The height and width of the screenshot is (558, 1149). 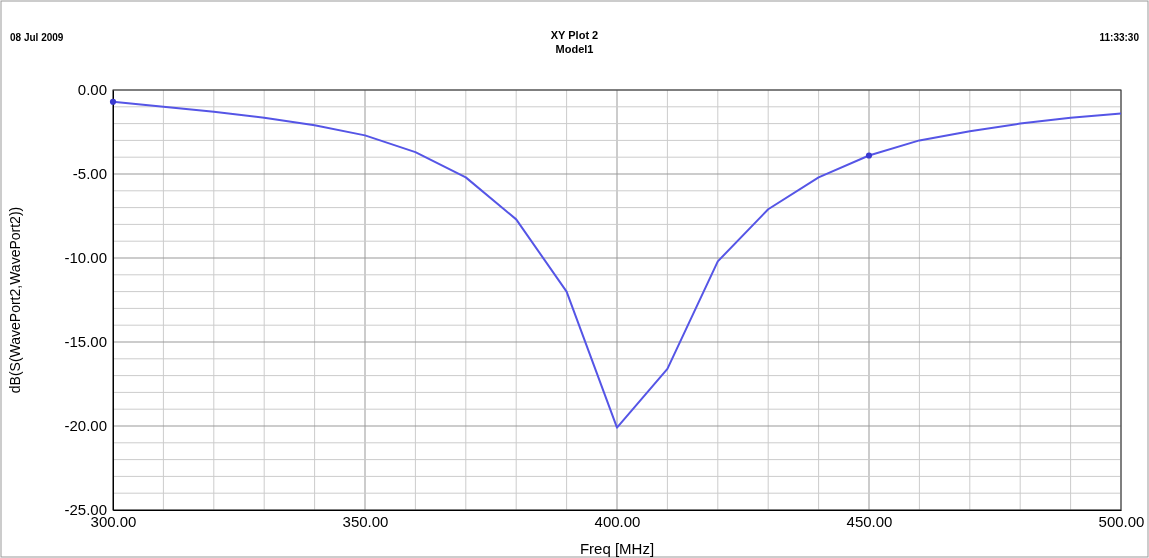 I want to click on x-tick-label: 400.00, so click(x=617, y=521).